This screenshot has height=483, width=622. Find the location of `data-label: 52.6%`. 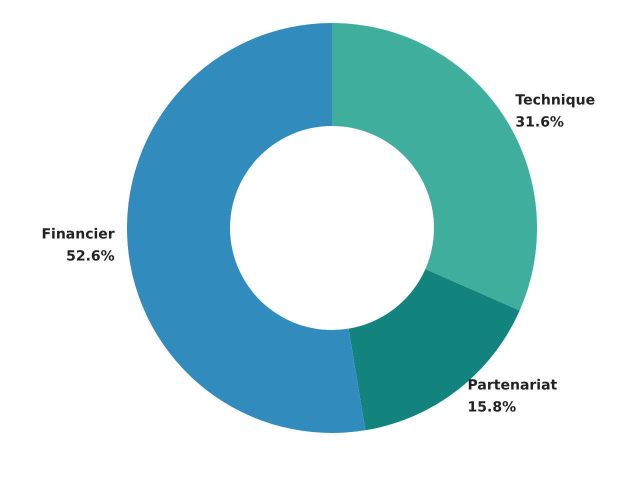

data-label: 52.6% is located at coordinates (90, 256).